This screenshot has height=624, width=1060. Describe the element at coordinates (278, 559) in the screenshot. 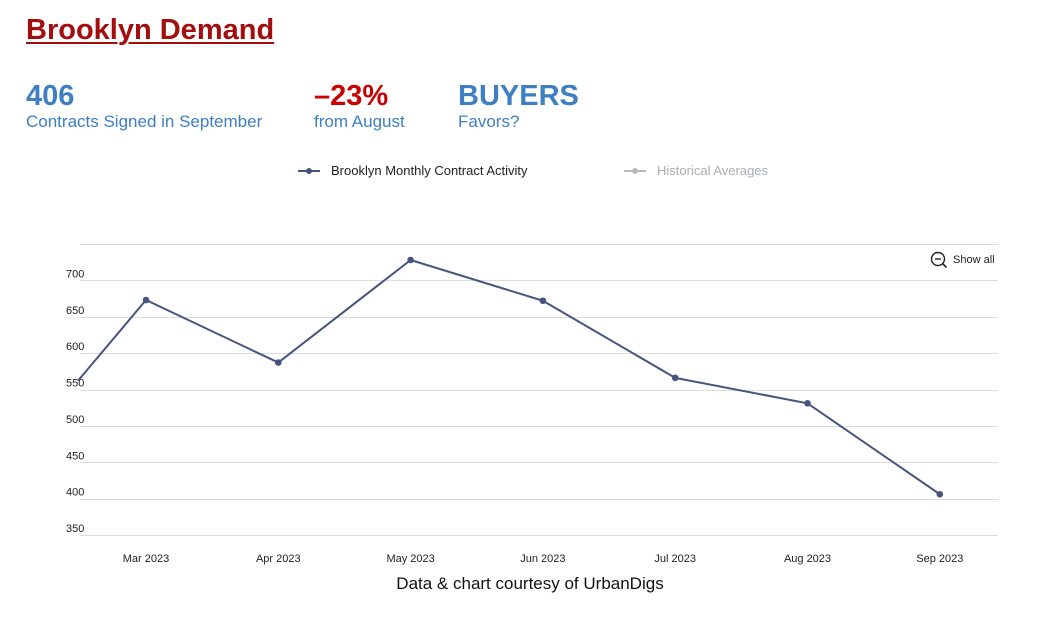

I see `x-tick-label: Apr 2023` at that location.